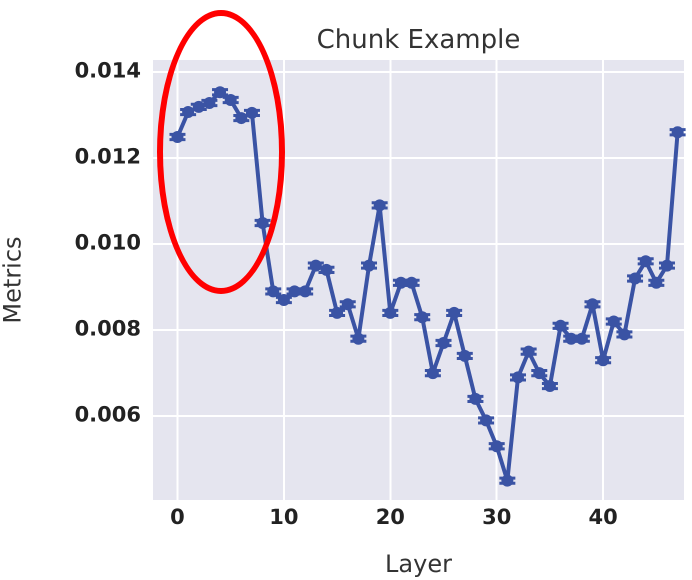 This screenshot has height=580, width=692. I want to click on x-tick-label: 0, so click(177, 517).